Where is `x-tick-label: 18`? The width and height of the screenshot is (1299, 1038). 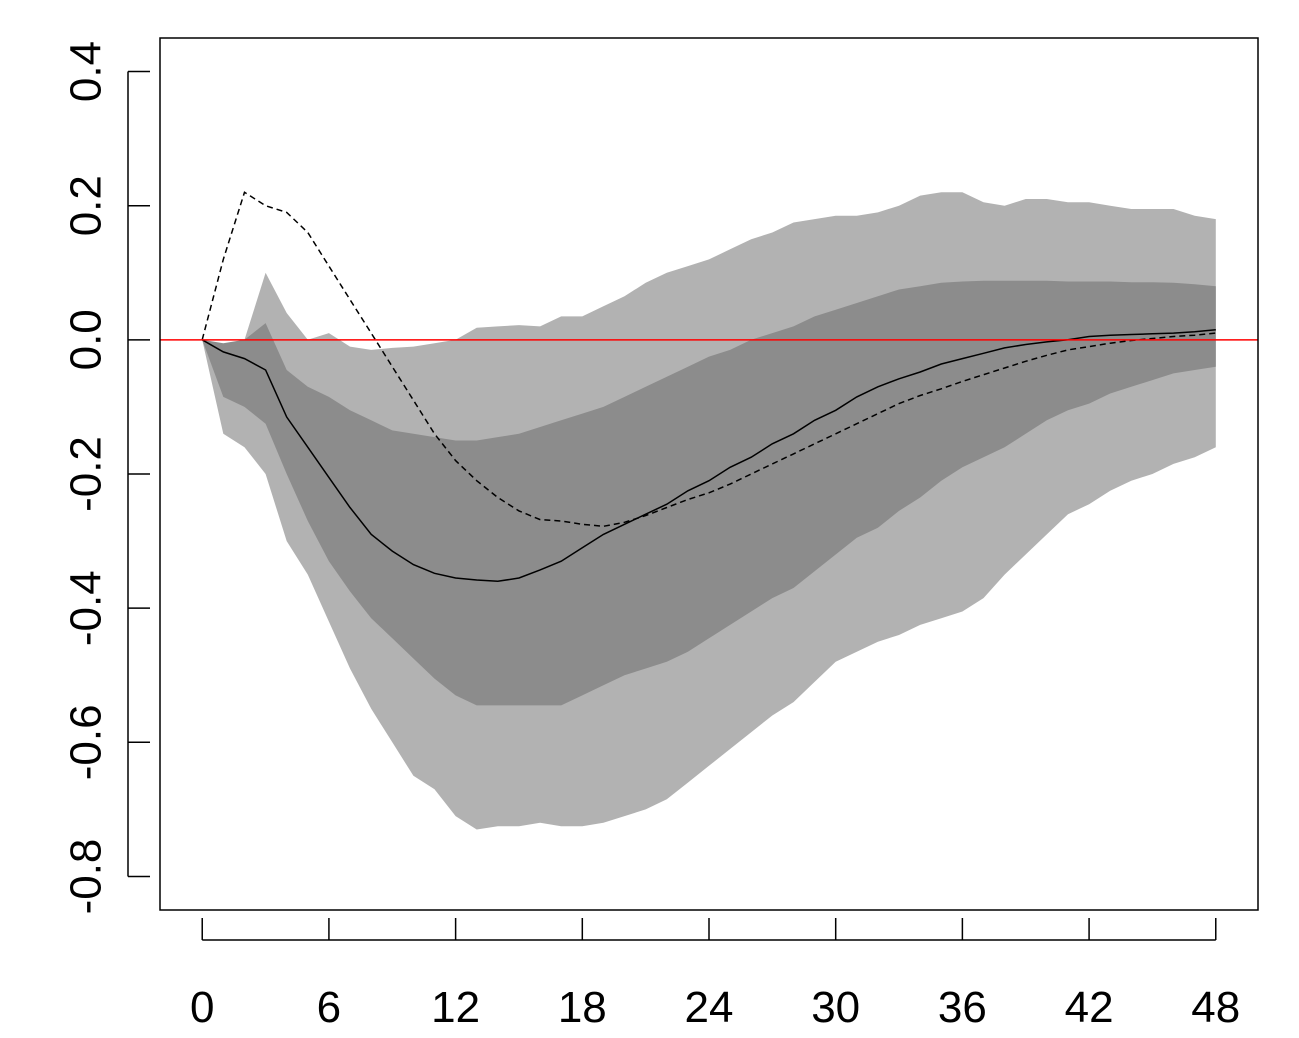 x-tick-label: 18 is located at coordinates (582, 1007).